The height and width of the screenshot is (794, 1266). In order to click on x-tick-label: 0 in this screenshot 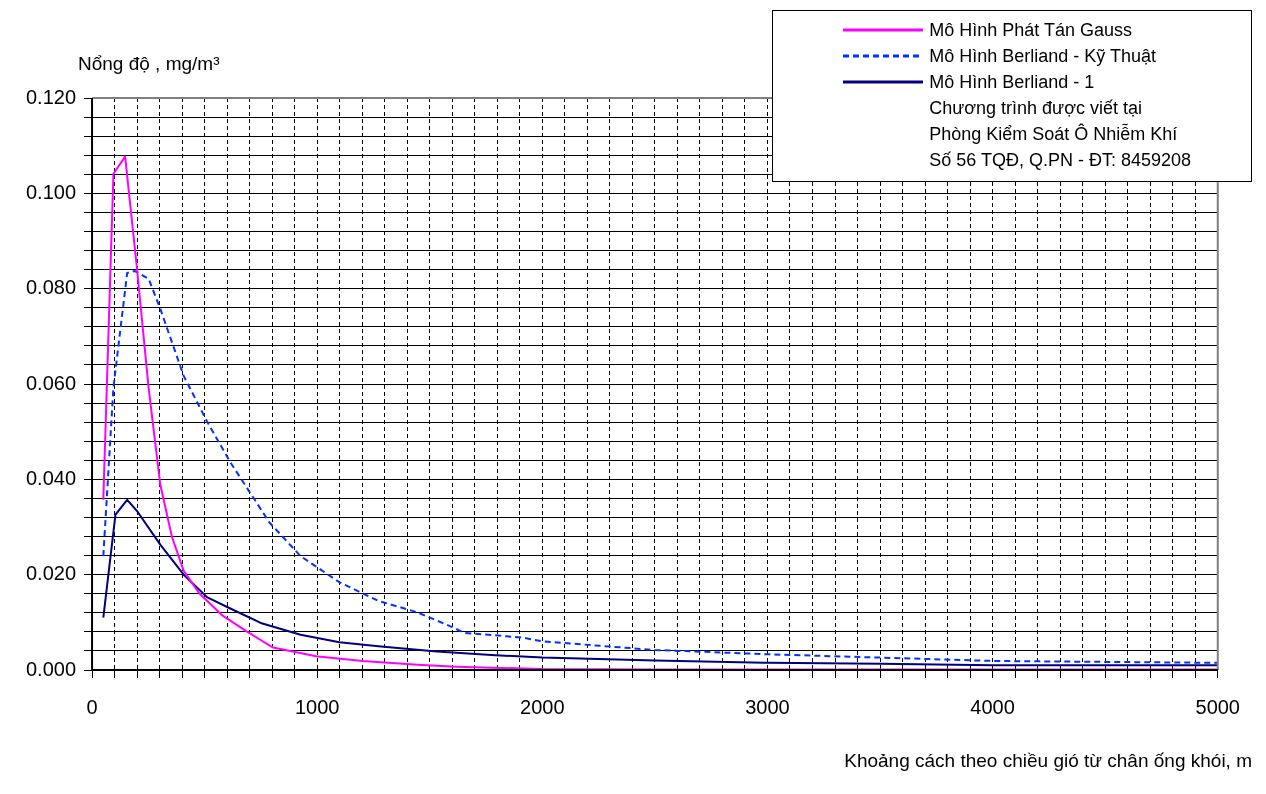, I will do `click(92, 706)`.